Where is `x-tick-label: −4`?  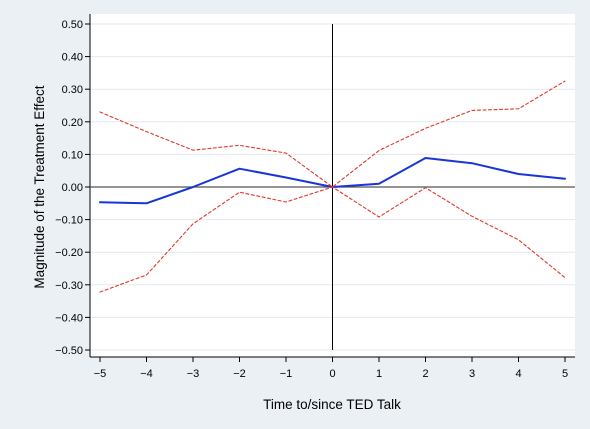 x-tick-label: −4 is located at coordinates (146, 374).